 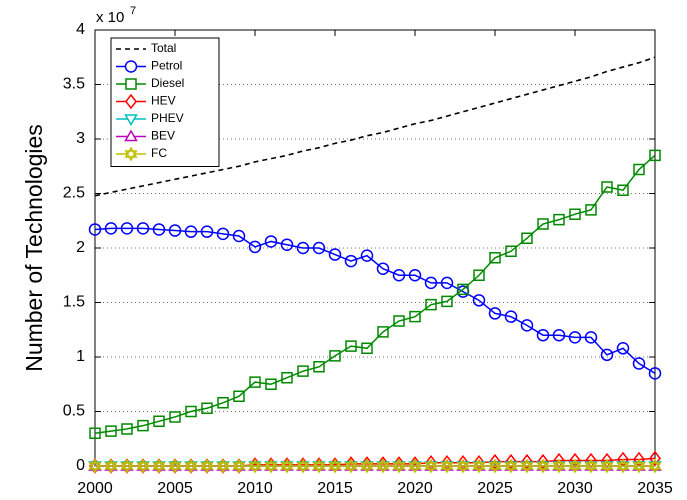 I want to click on x-tick-label: 2030, so click(x=575, y=488).